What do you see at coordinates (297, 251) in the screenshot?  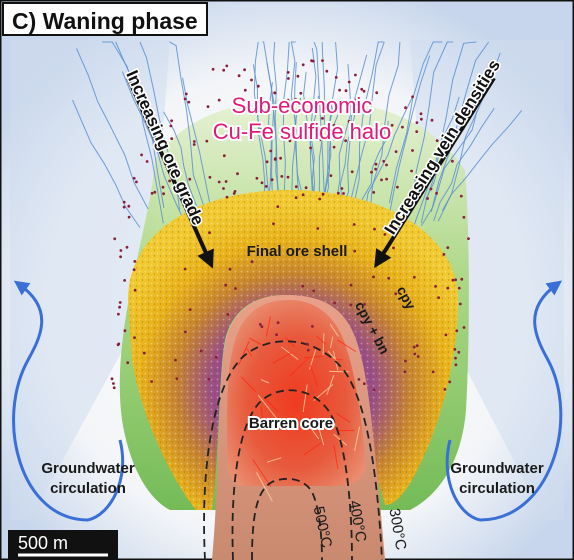 I see `ore-shell-label: Final ore shell` at bounding box center [297, 251].